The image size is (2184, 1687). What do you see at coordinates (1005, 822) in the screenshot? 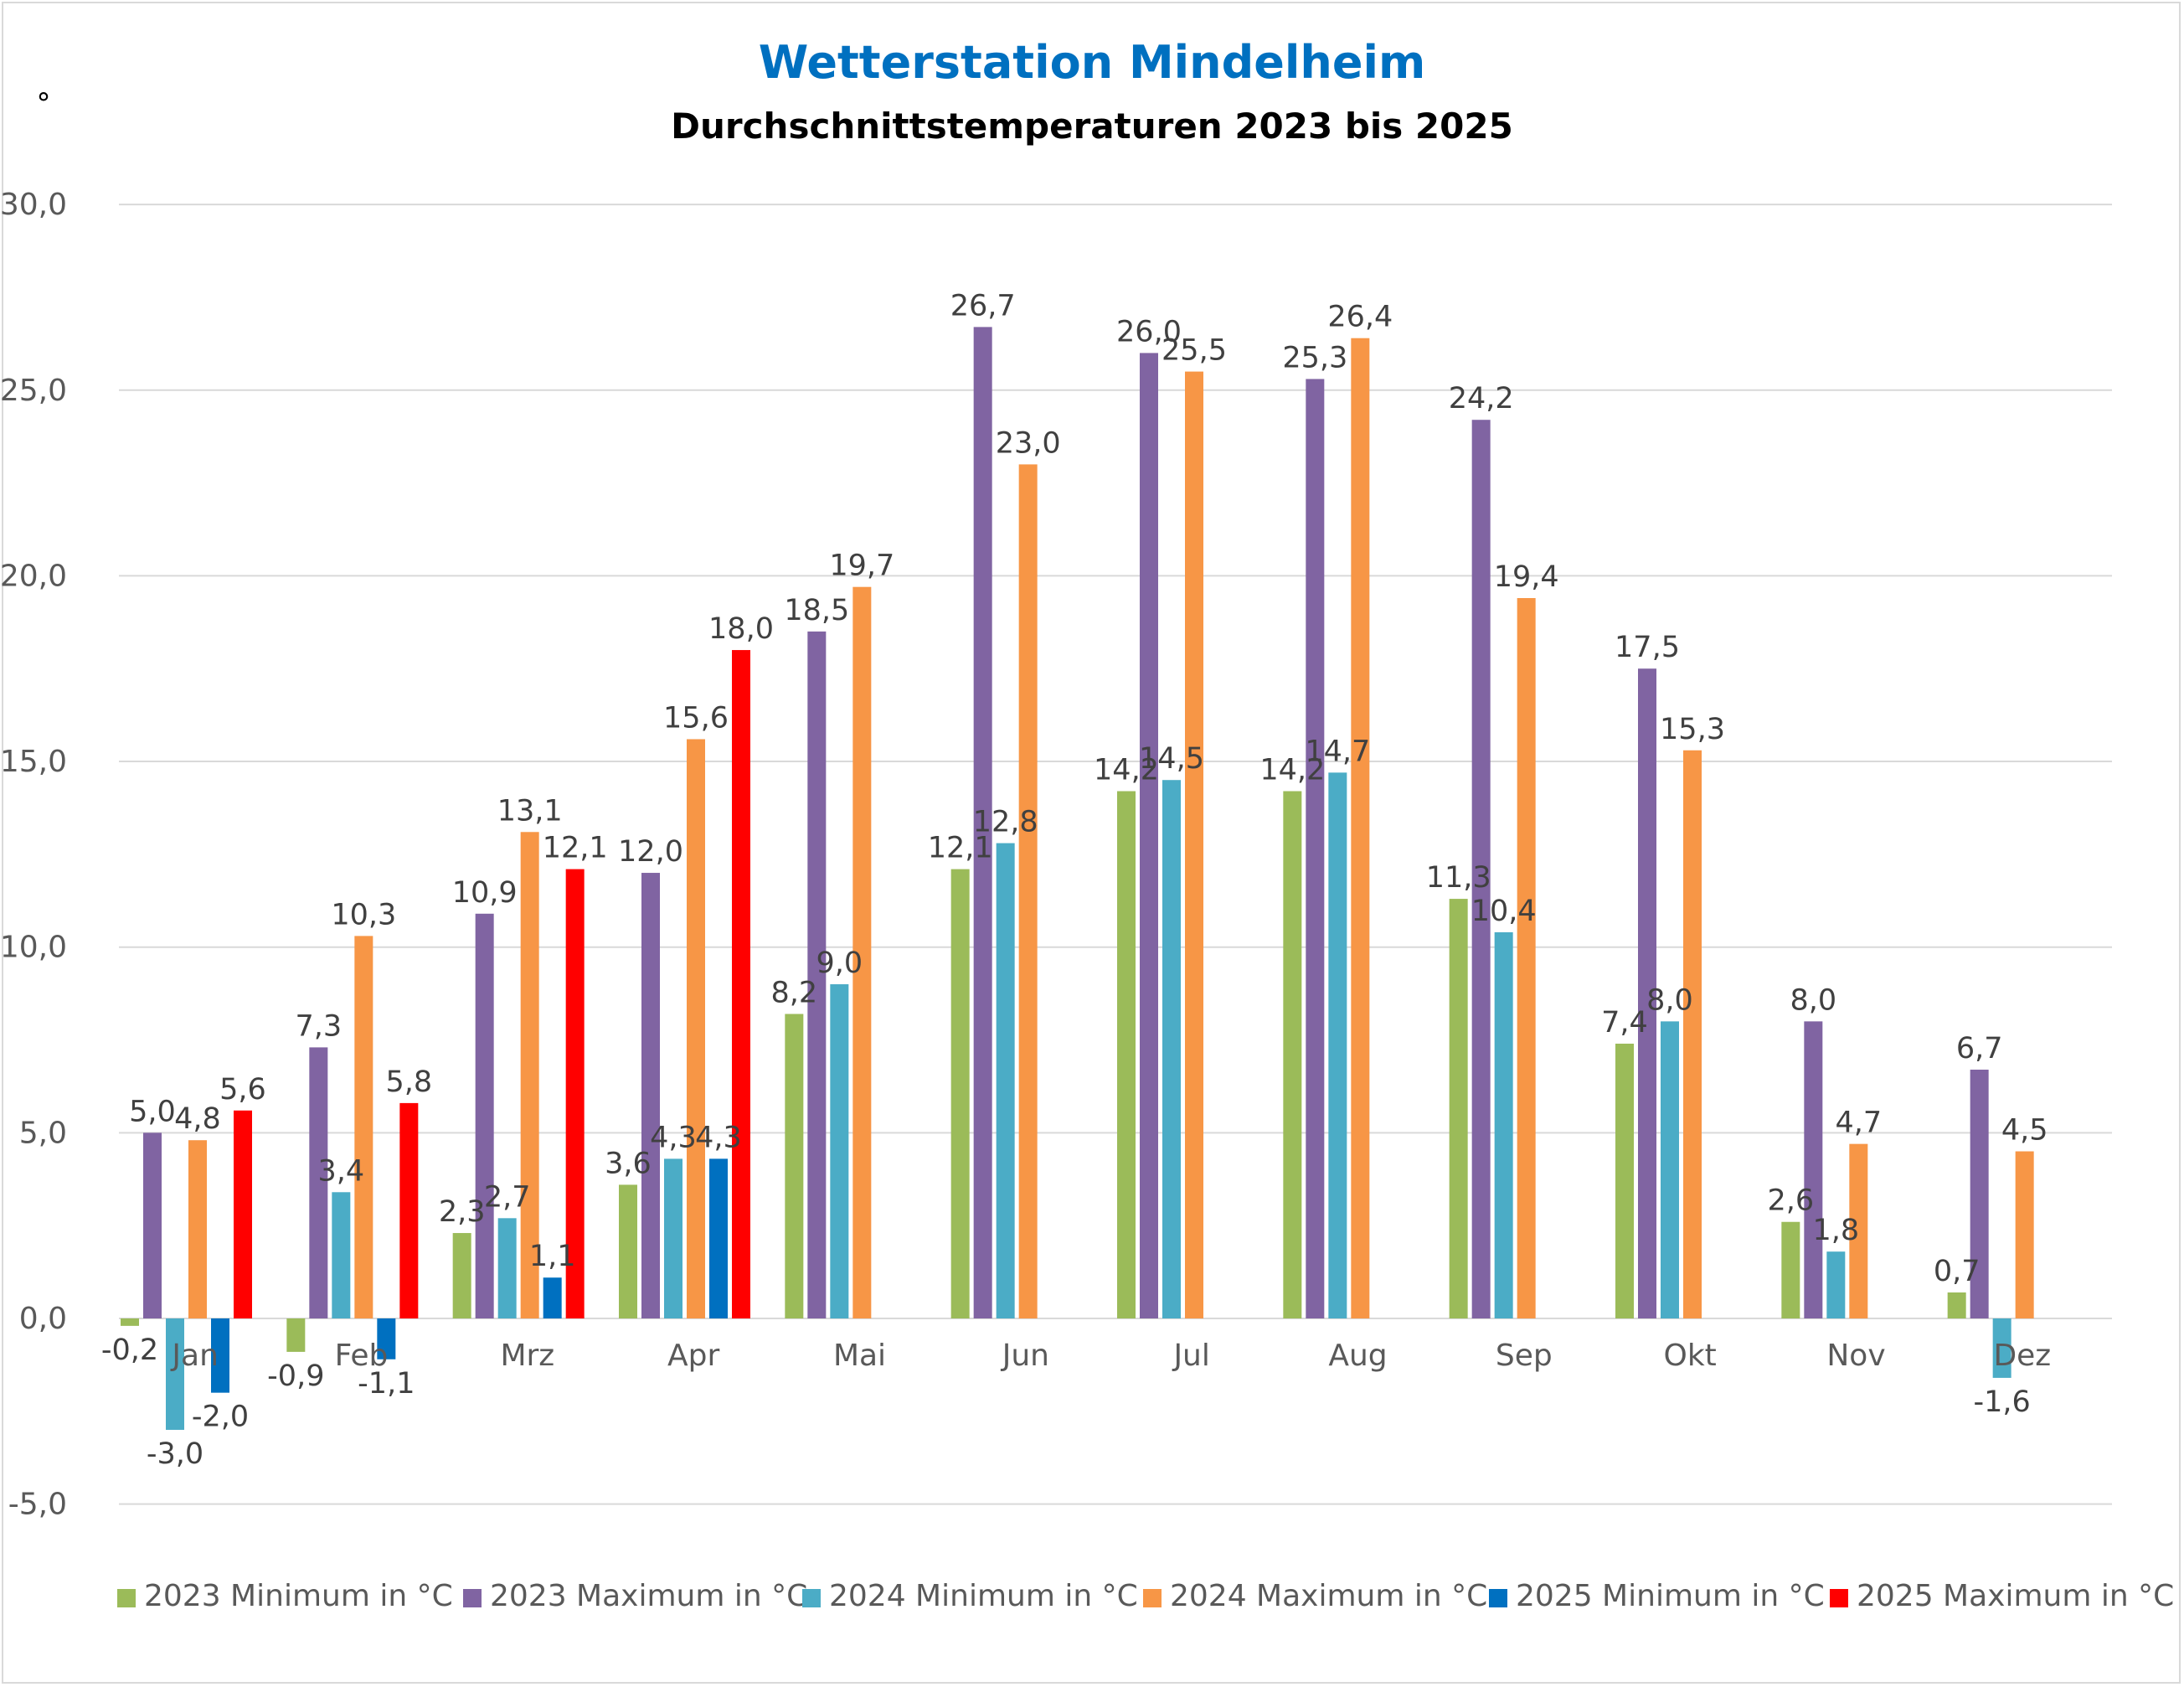
I see `data-label: 12,8` at bounding box center [1005, 822].